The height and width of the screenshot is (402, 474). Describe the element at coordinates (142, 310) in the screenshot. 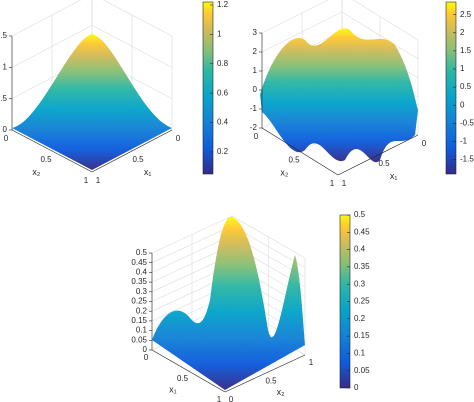

I see `z-tick-label: 0.2` at that location.